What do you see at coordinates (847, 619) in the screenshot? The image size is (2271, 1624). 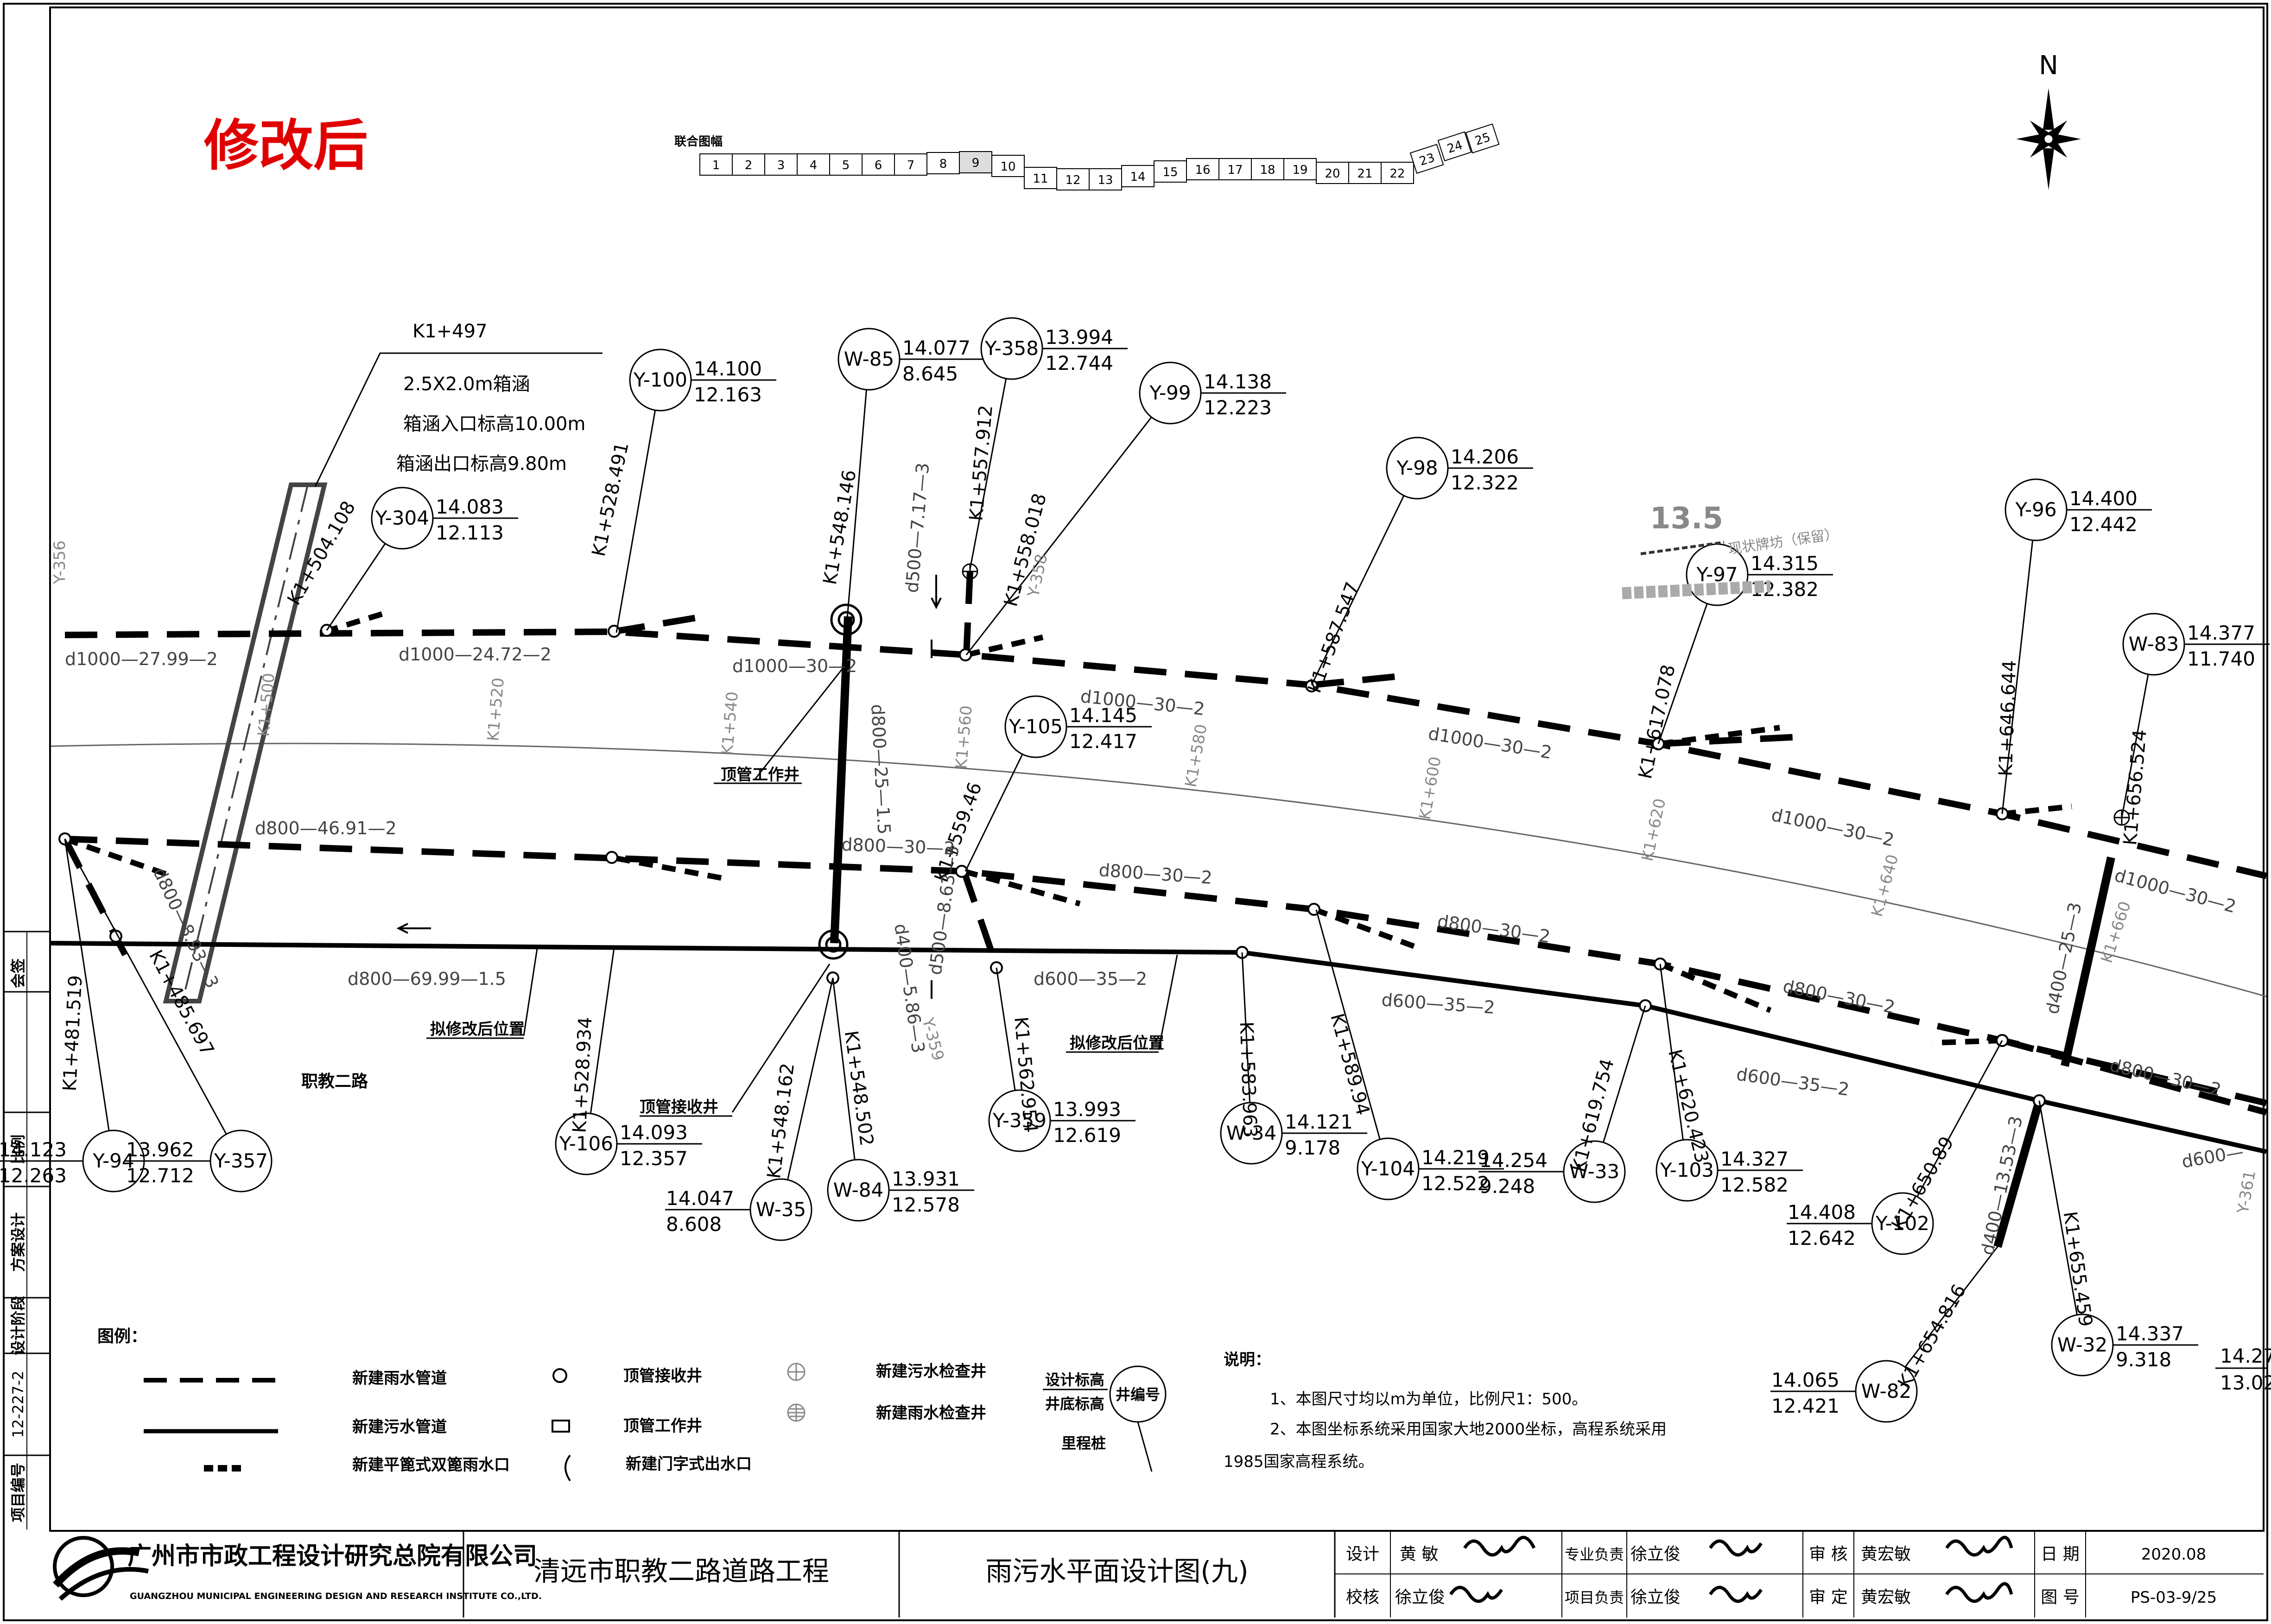 I see `jacking-work-well-icon` at bounding box center [847, 619].